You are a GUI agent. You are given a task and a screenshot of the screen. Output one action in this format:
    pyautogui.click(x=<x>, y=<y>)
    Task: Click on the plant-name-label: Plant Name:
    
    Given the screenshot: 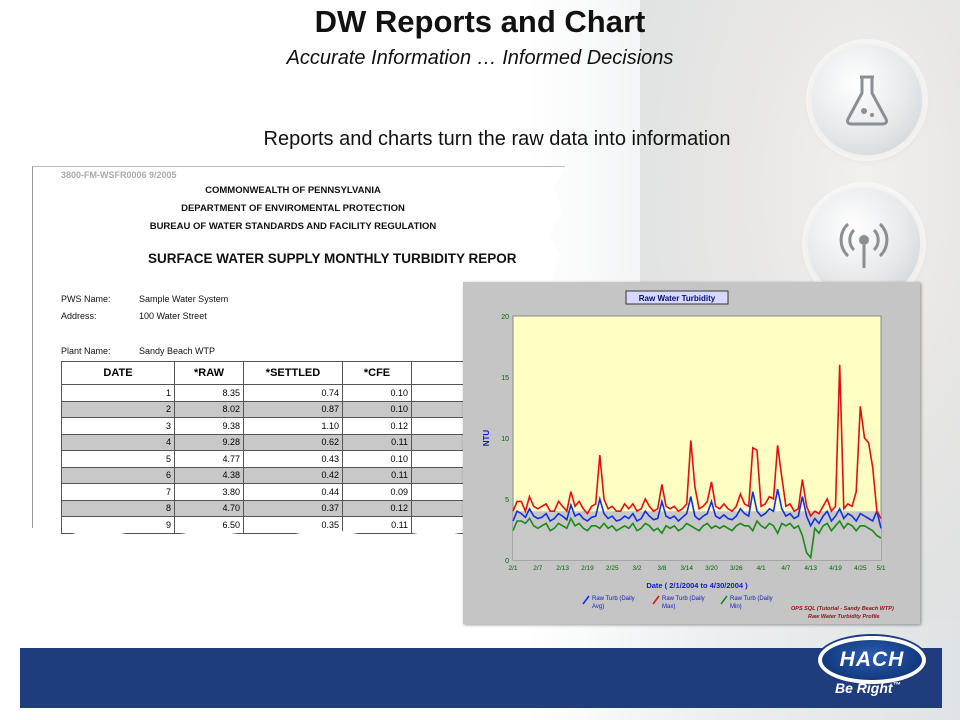 What is the action you would take?
    pyautogui.click(x=86, y=351)
    